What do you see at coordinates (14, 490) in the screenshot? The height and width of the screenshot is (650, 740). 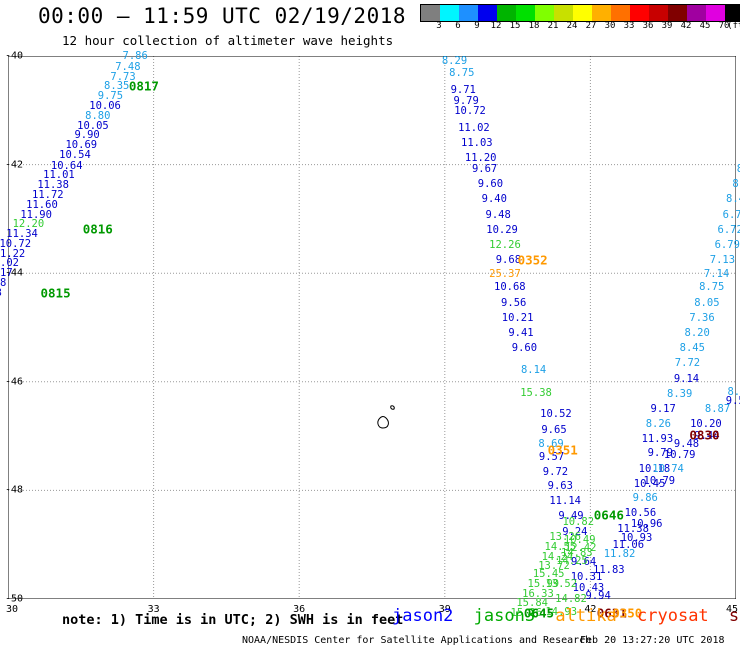 I see `latitude-label: -48` at bounding box center [14, 490].